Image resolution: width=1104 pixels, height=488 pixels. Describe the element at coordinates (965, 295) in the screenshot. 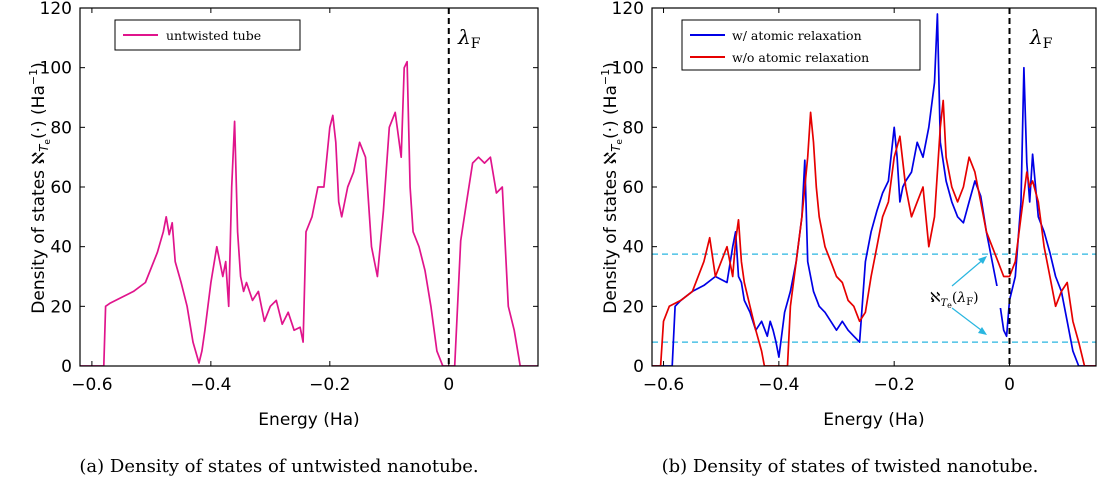

I see `annotation: ℵTe(λF)` at that location.